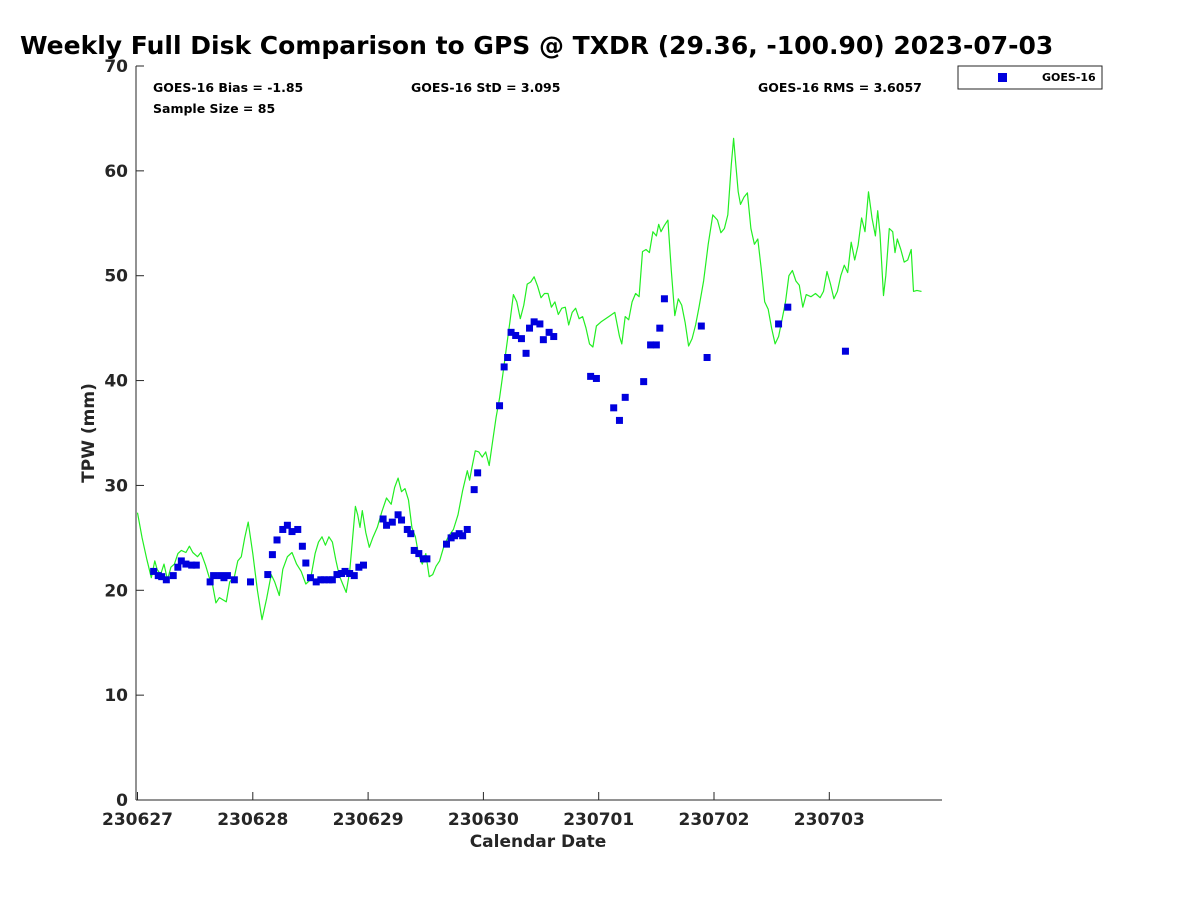  Describe the element at coordinates (538, 842) in the screenshot. I see `x-axis-label: Calendar Date` at that location.